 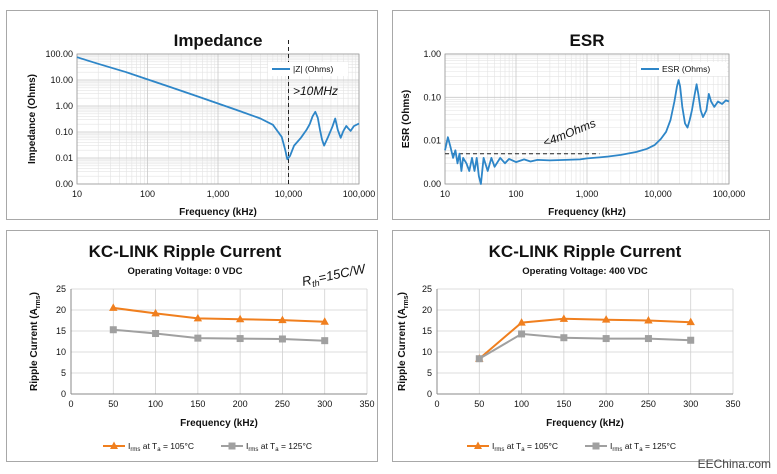 I want to click on legend-background, so click(x=308, y=69).